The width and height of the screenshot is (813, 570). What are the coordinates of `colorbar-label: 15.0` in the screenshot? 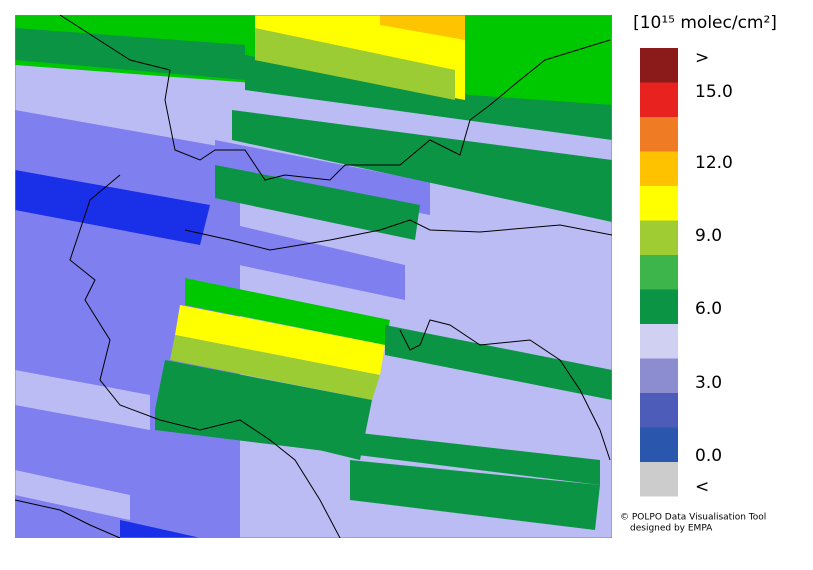 It's located at (714, 92).